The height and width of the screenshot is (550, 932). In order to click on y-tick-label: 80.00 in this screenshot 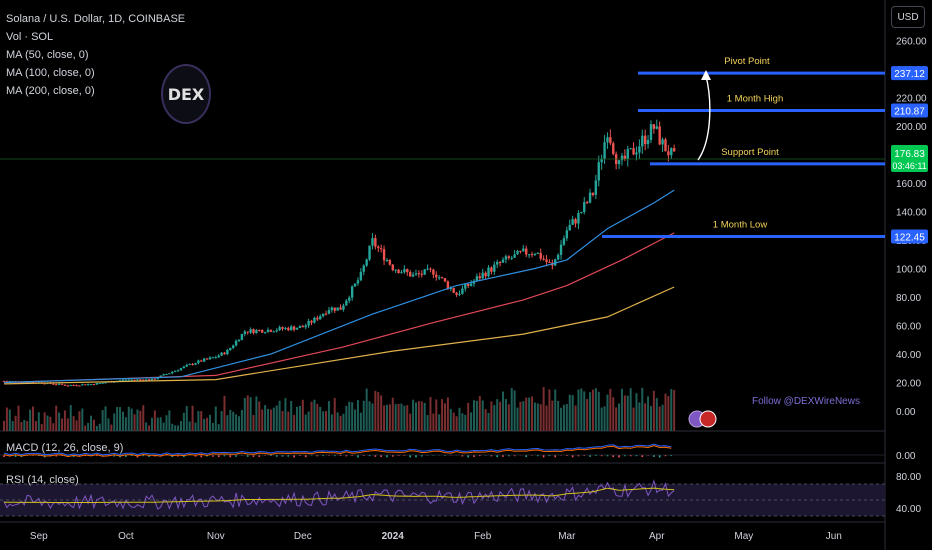, I will do `click(908, 298)`.